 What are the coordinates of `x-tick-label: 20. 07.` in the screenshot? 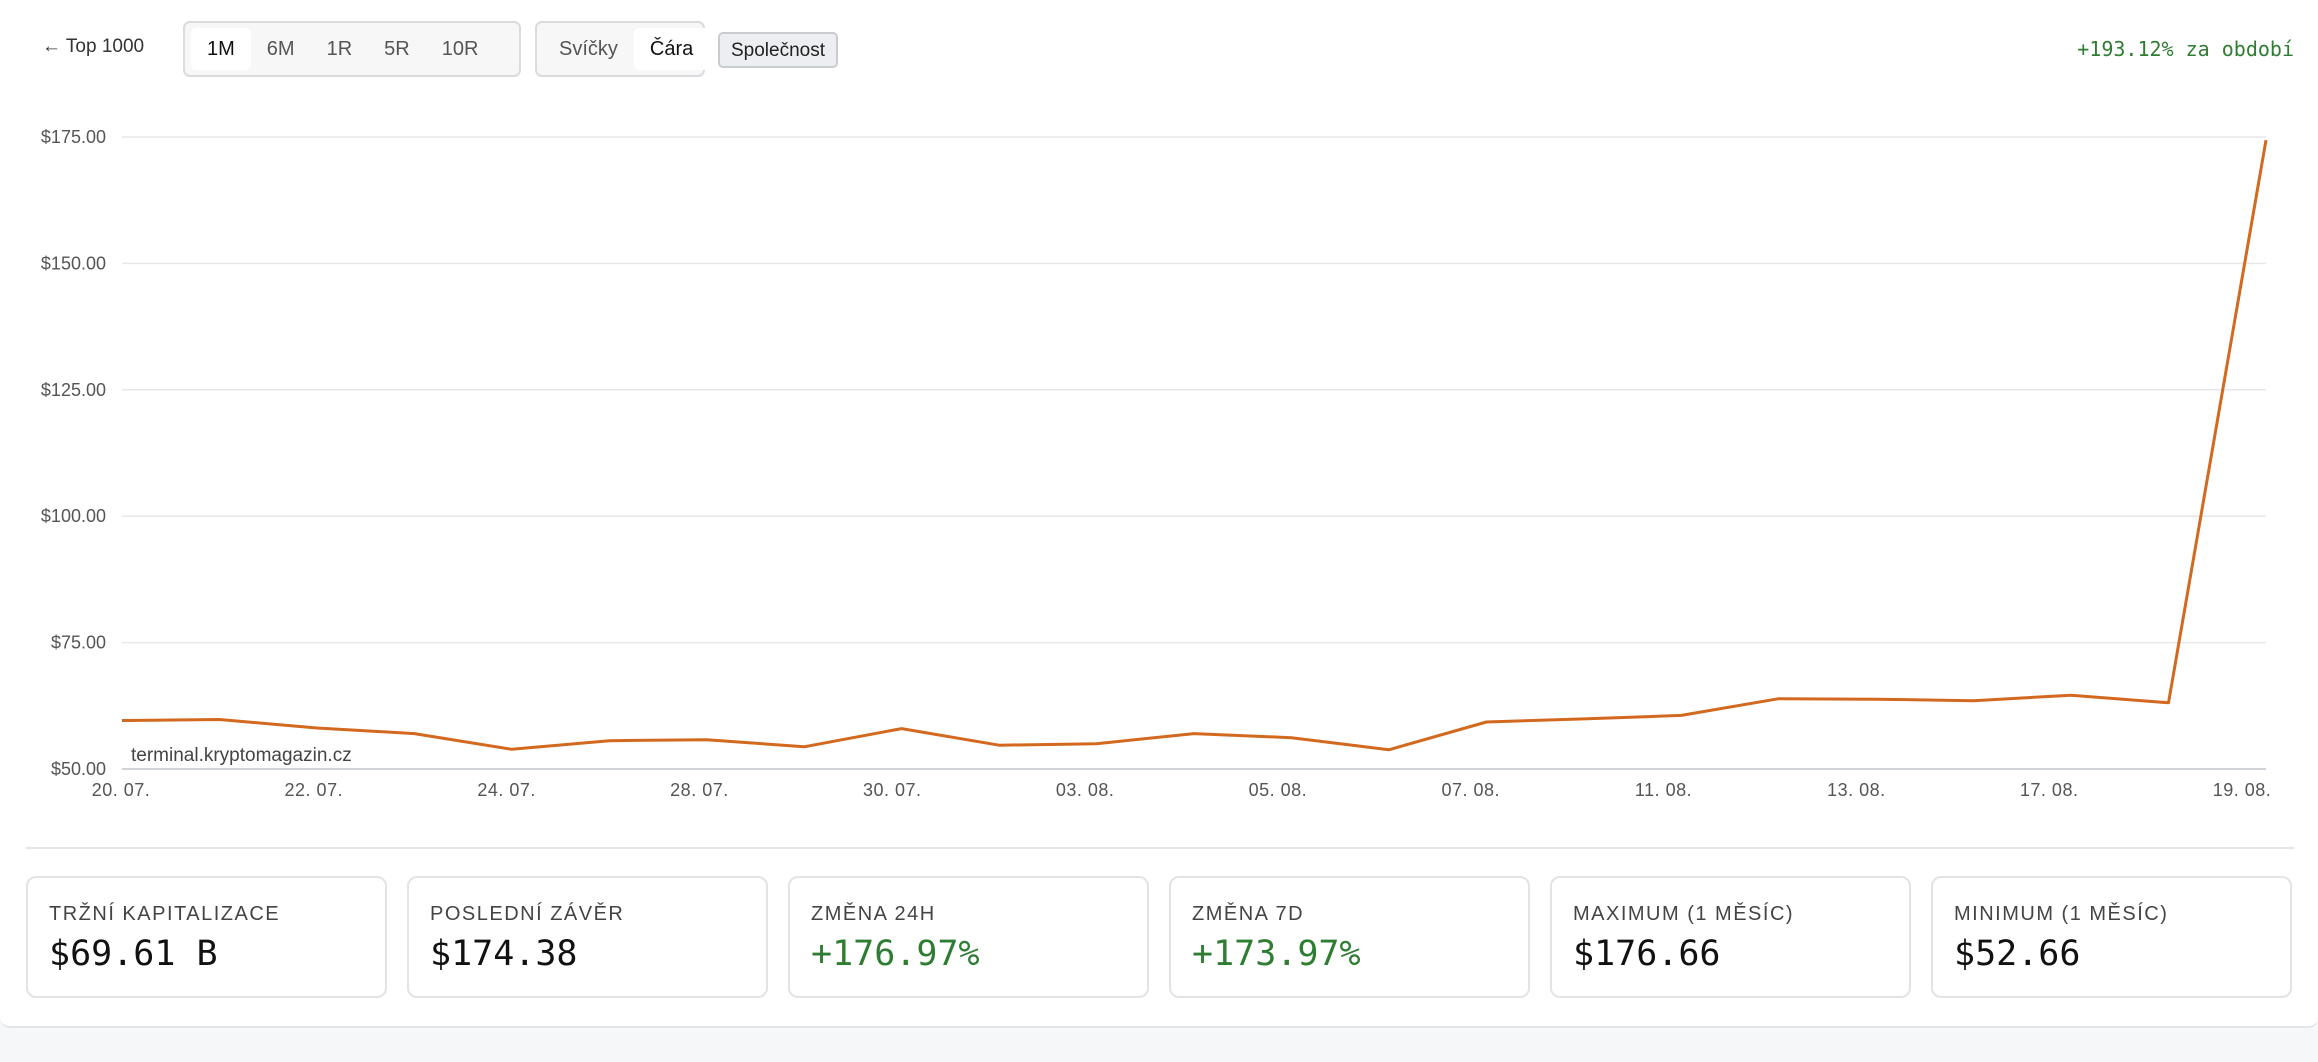 It's located at (121, 790).